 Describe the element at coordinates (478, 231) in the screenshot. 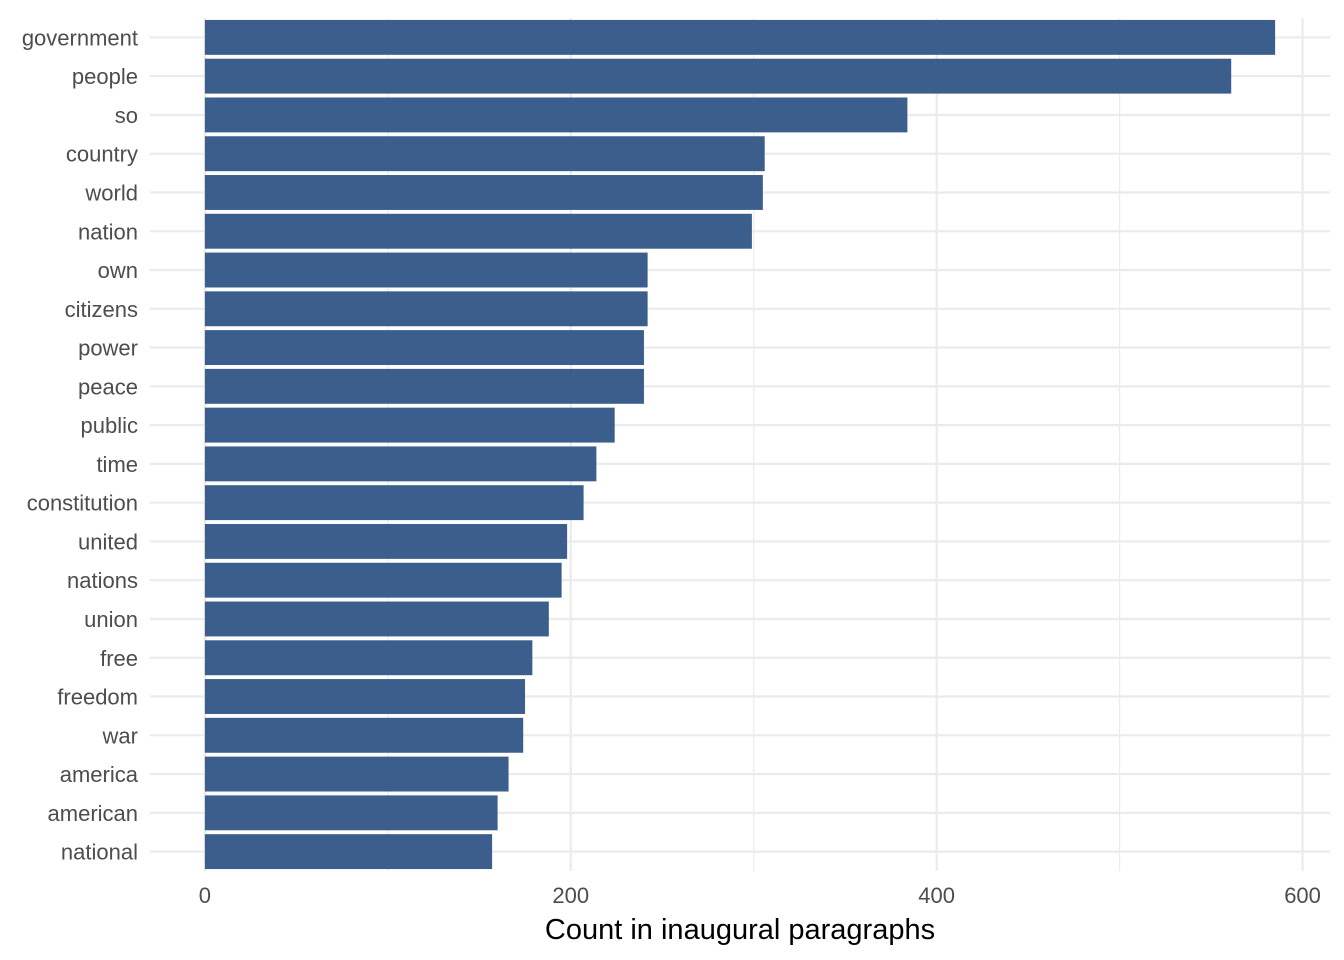

I see `bar-nation` at that location.